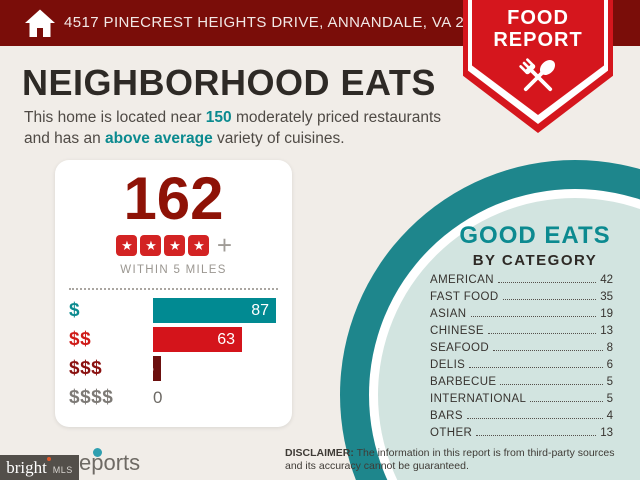 The image size is (640, 480). Describe the element at coordinates (173, 270) in the screenshot. I see `radius-label: WITHIN 5 MILES` at that location.